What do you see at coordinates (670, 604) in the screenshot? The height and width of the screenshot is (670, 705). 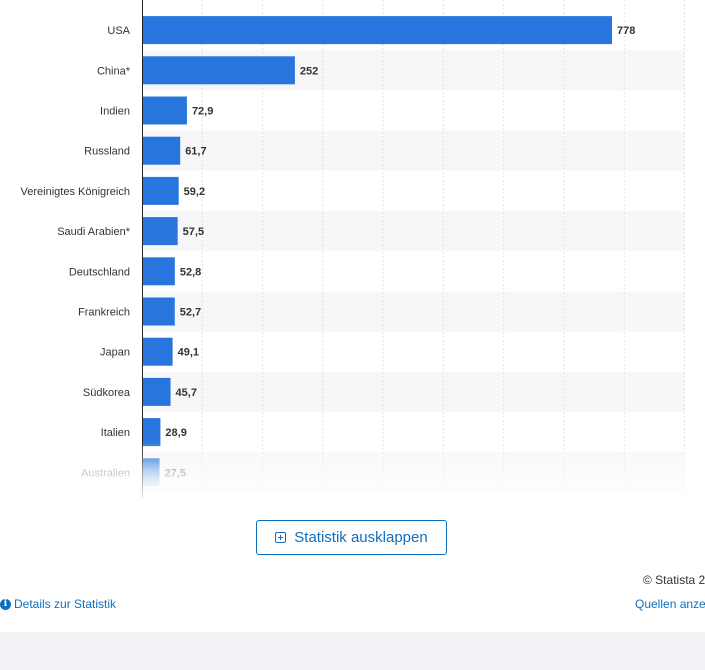 I see `sources-link: Quellen anze` at bounding box center [670, 604].